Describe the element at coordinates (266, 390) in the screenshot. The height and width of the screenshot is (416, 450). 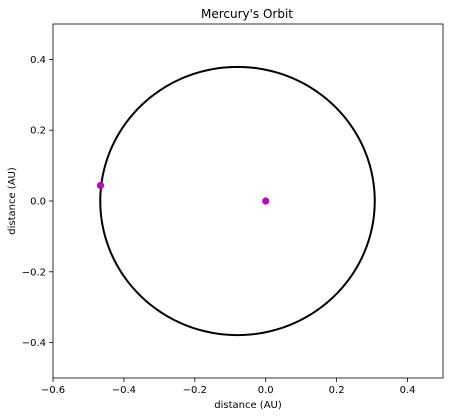
I see `x-tick-label: 0.0` at that location.